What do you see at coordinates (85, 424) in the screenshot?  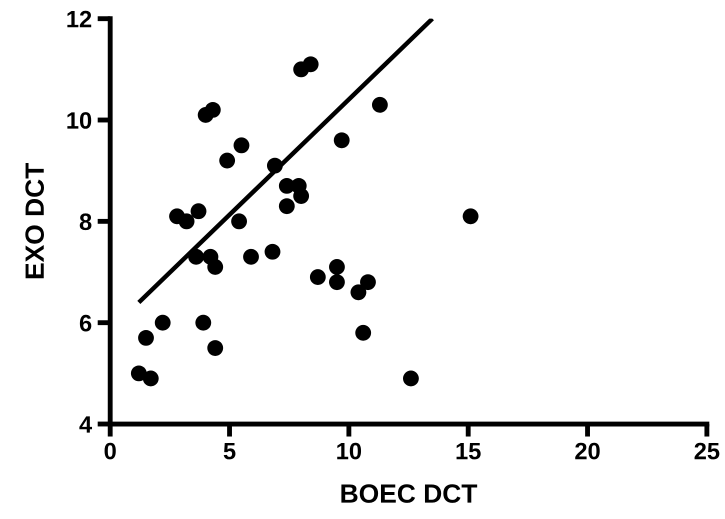 I see `y-tick-label: 4` at bounding box center [85, 424].